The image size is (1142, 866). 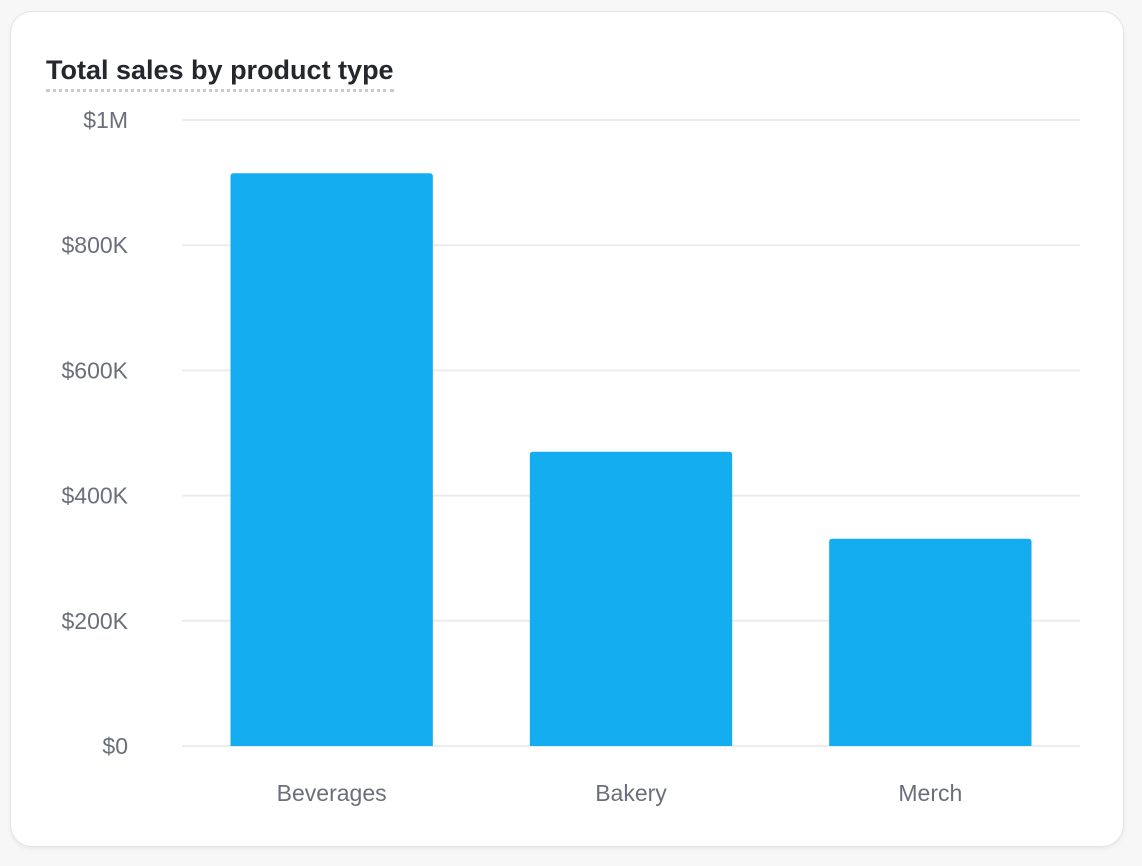 I want to click on x-category-label: Merch, so click(x=930, y=793).